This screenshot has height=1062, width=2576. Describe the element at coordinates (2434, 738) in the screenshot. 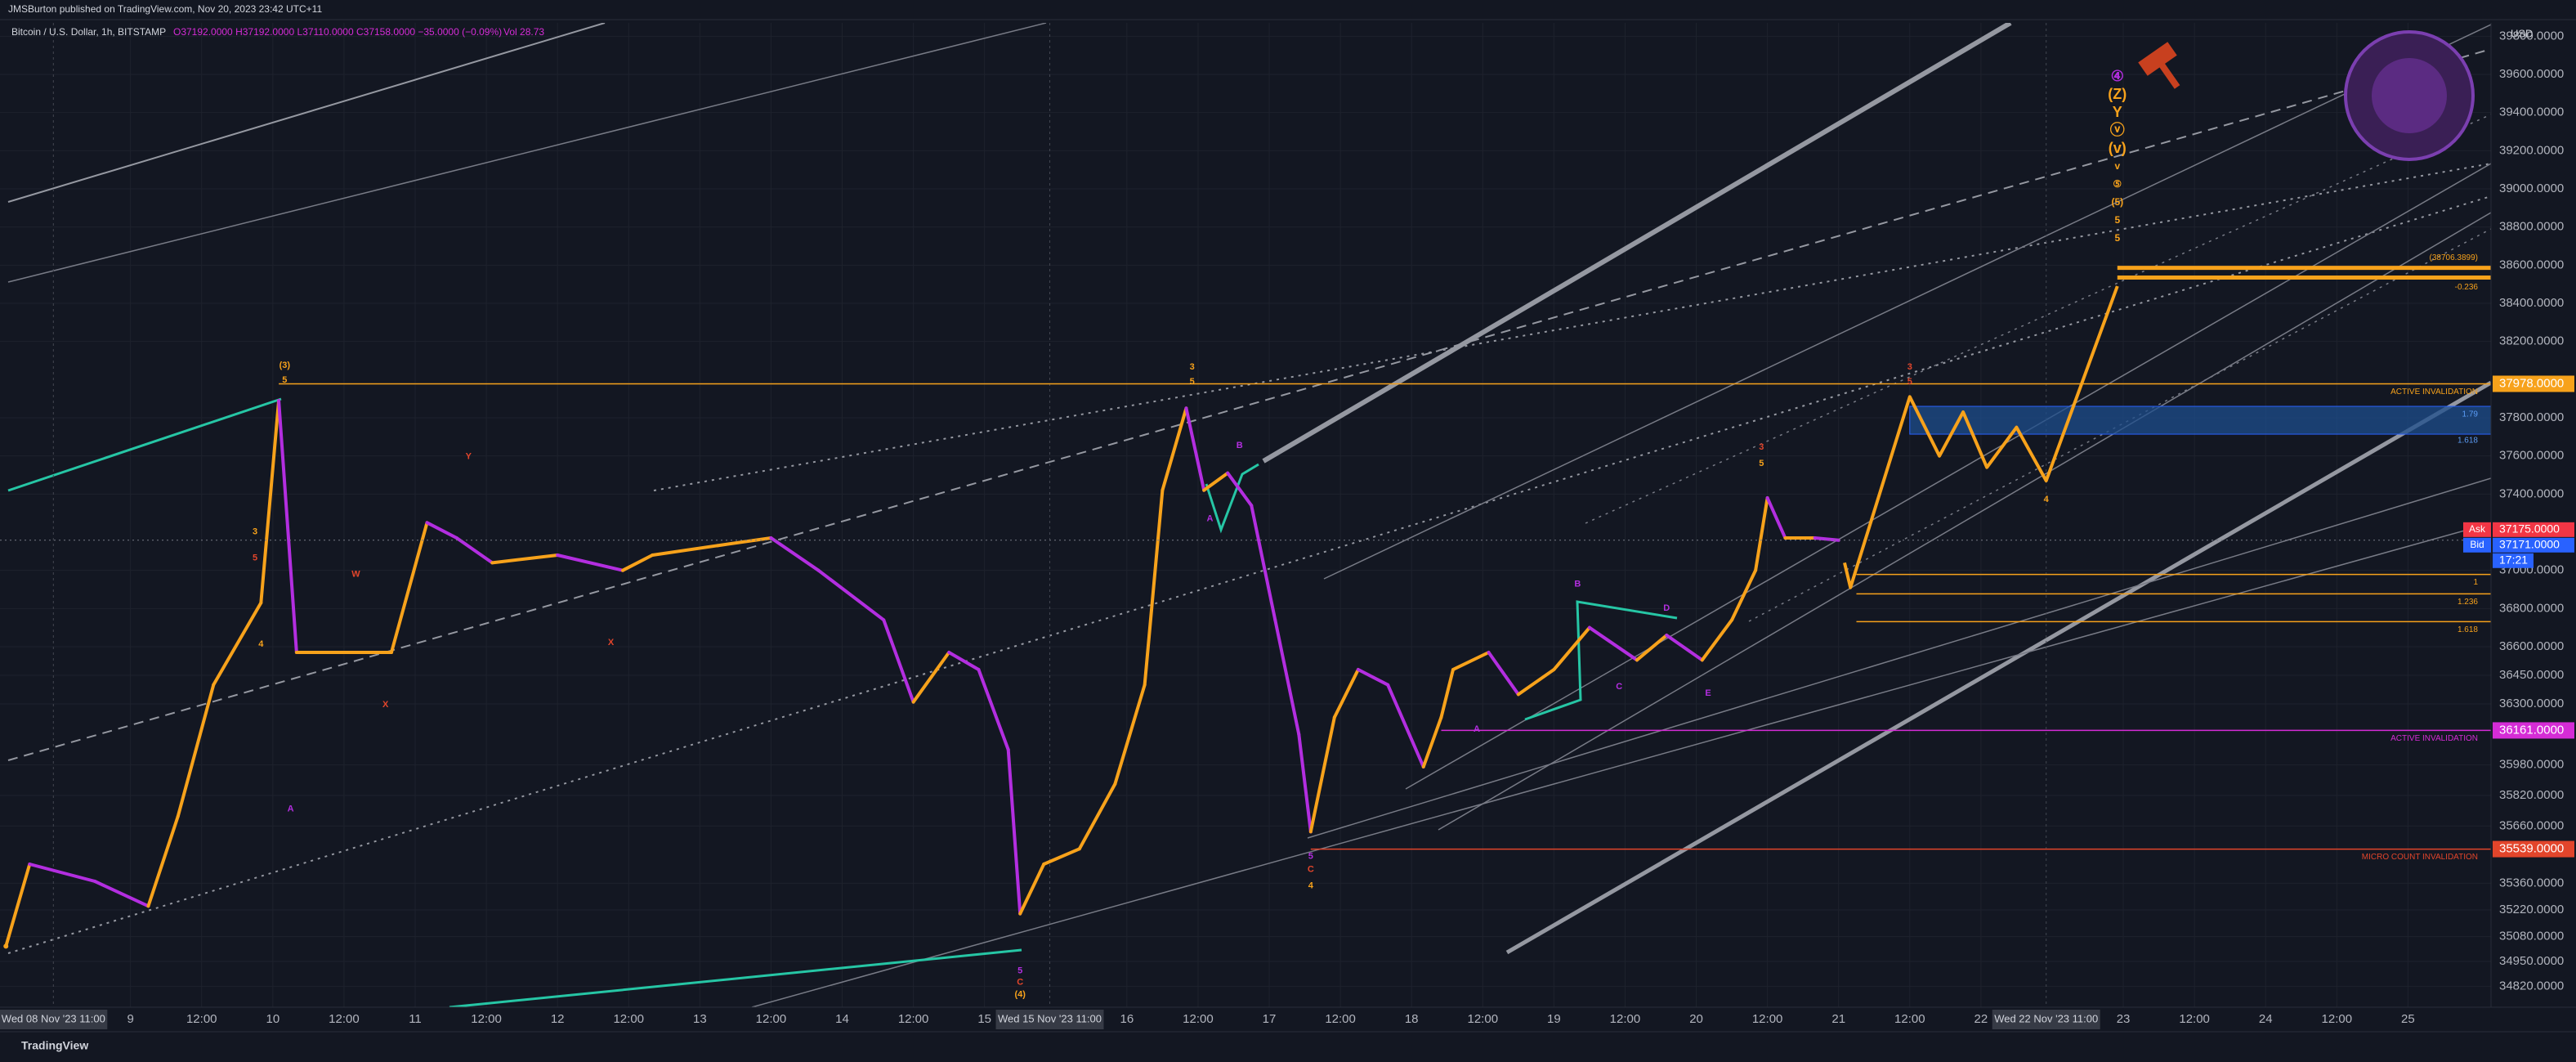

I see `level-label: ACTIVE INVALIDATION` at that location.